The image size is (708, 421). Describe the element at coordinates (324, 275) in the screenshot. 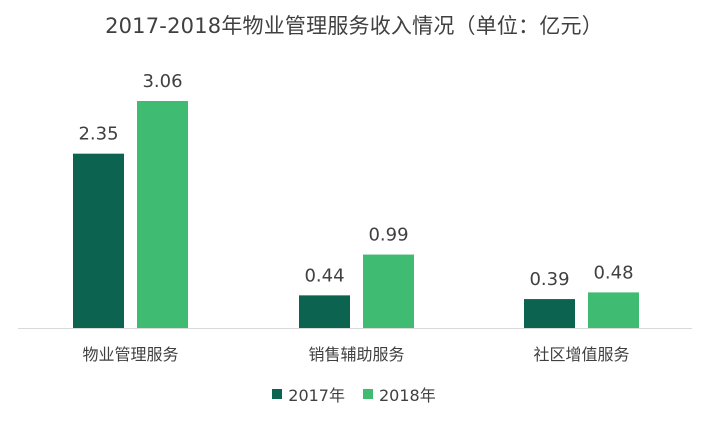

I see `data-label: 0.44` at that location.